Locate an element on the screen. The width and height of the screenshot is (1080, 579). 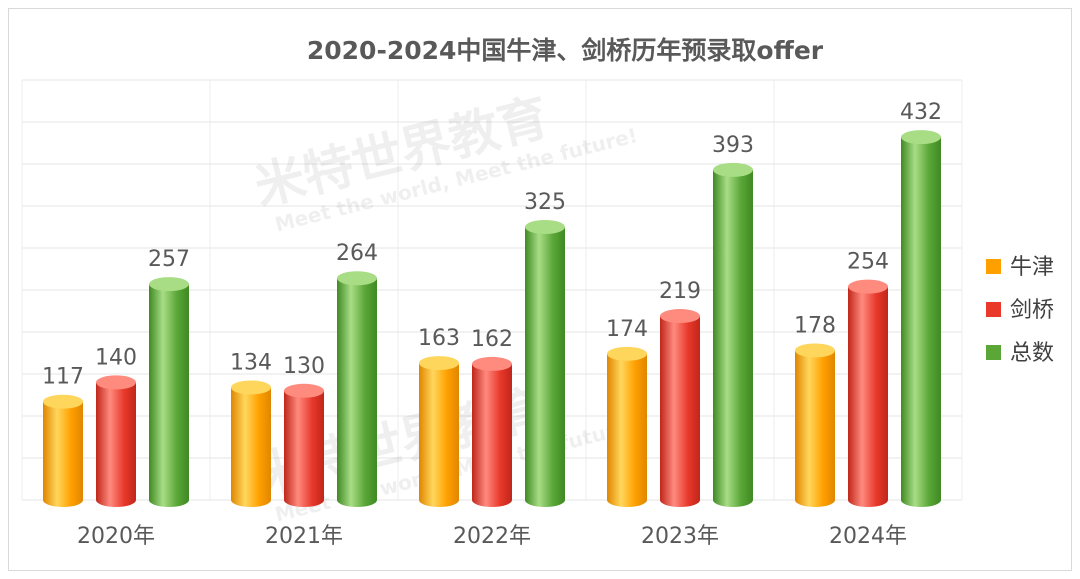
chart-title: 2020-2024中国牛津、剑桥历年预录取offer is located at coordinates (565, 50).